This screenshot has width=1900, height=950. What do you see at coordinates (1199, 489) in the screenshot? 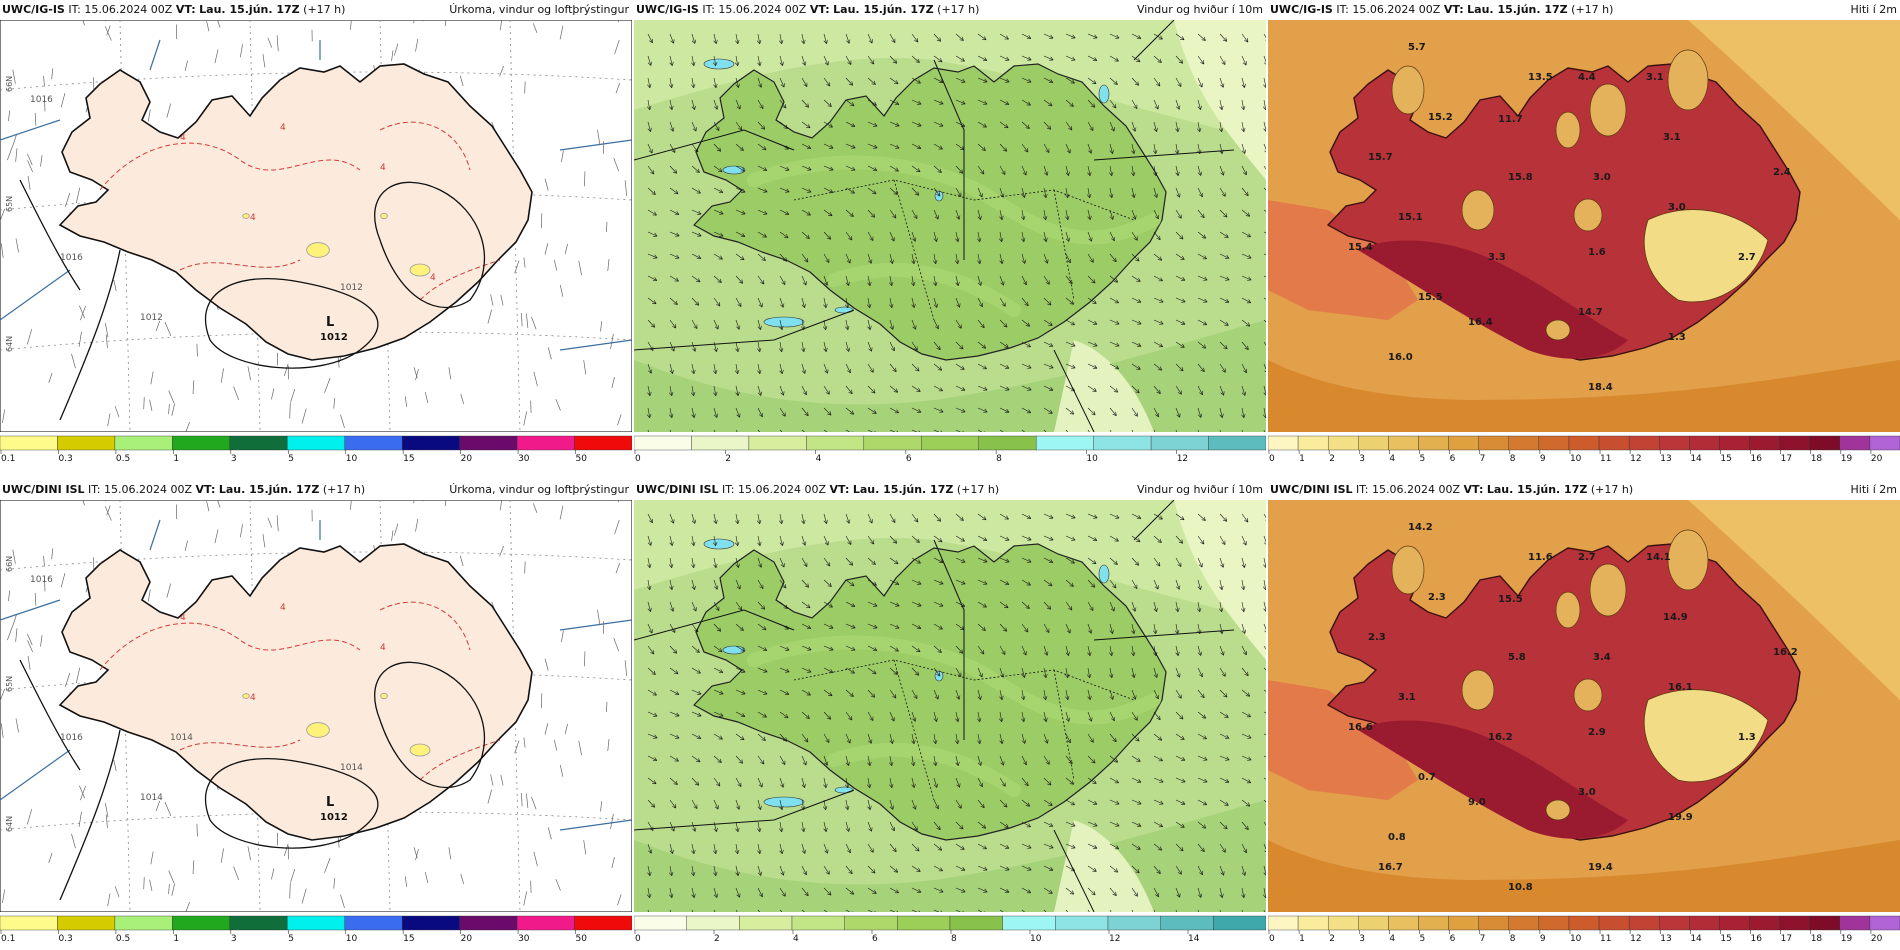
I see `product-title: Vindur og hviður í 10m` at bounding box center [1199, 489].